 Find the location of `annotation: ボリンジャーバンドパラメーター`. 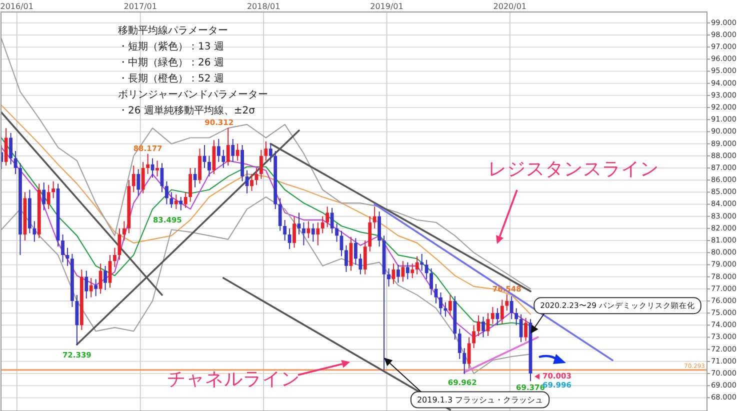

annotation: ボリンジャーバンドパラメーター is located at coordinates (193, 95).